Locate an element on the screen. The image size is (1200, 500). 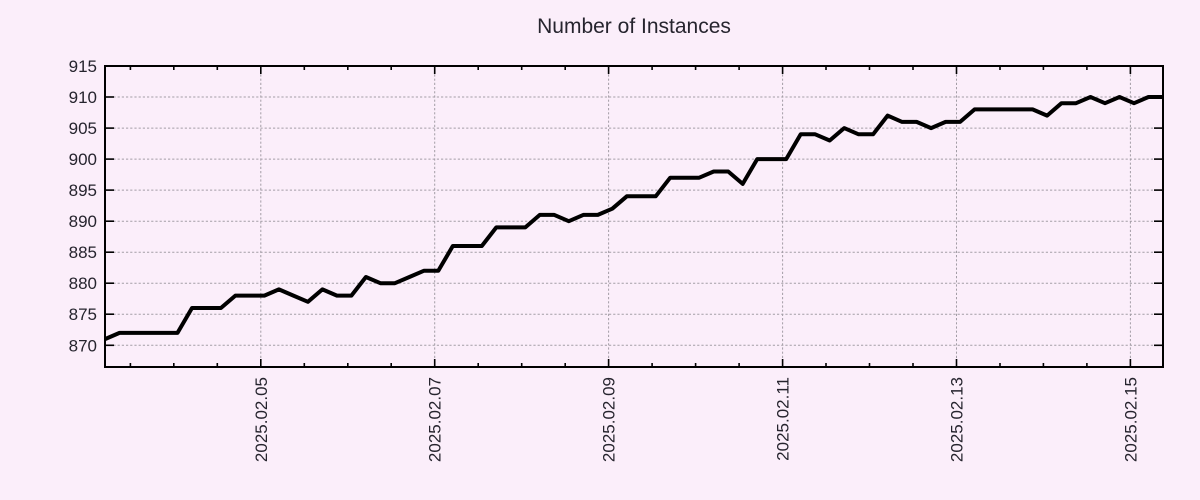
x-tick-label: 2025.02.07 is located at coordinates (435, 419).